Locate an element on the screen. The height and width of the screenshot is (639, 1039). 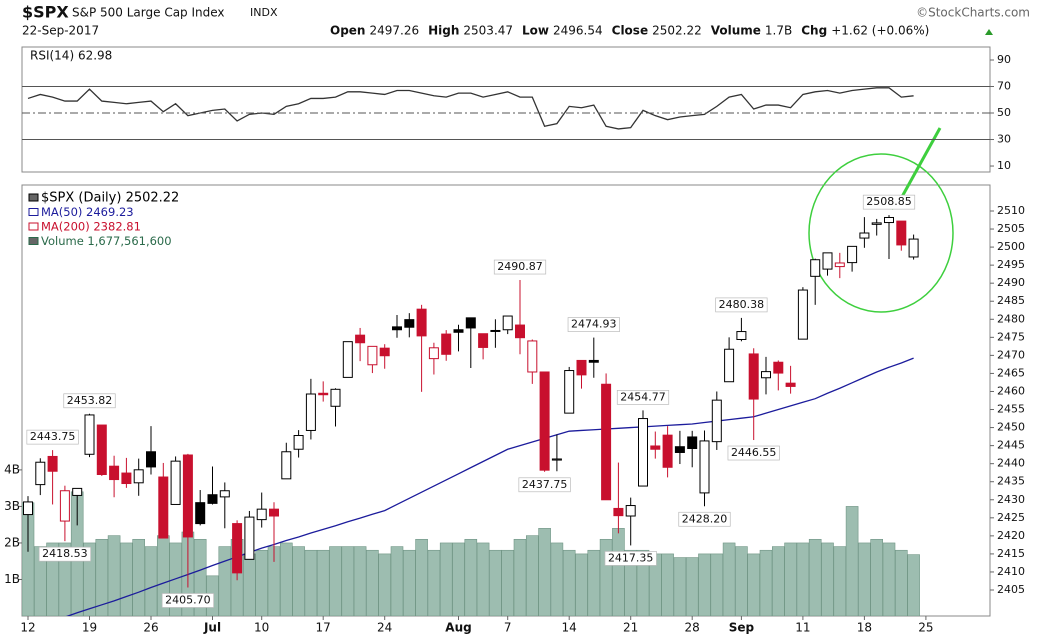
rsi-line is located at coordinates (470, 108).